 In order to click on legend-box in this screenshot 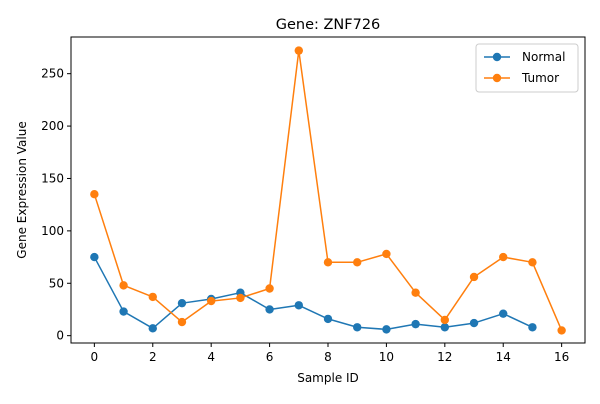, I will do `click(527, 68)`.